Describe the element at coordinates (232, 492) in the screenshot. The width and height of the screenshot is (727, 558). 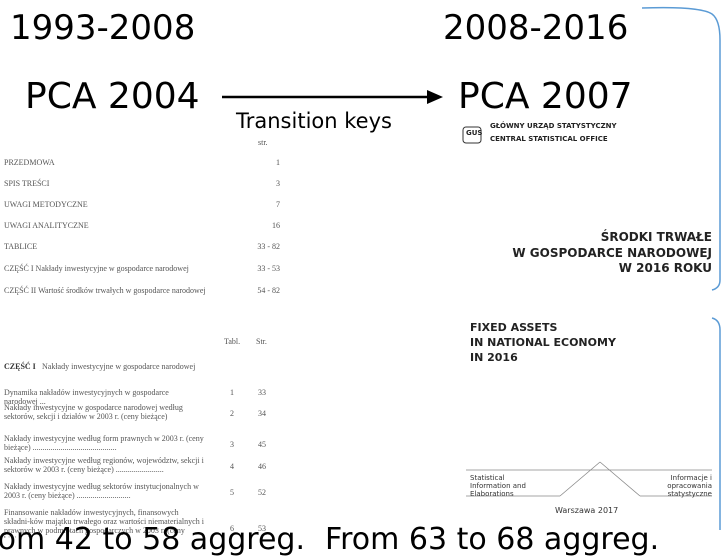
I see `table-number: 5` at that location.